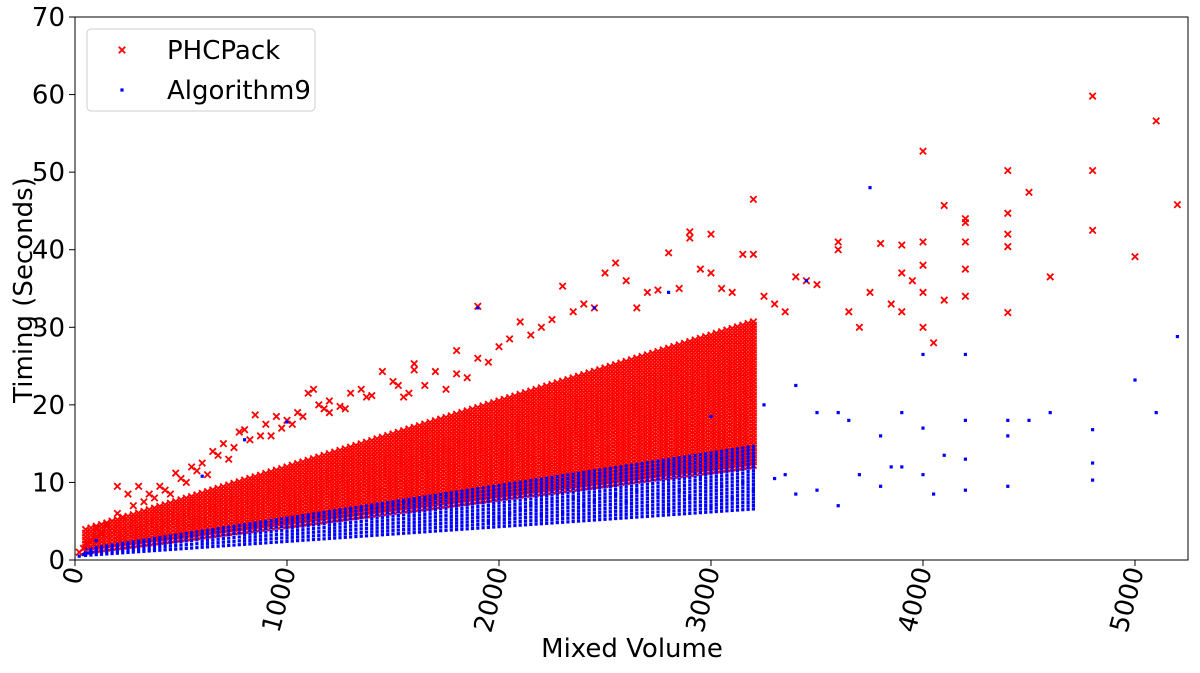  Describe the element at coordinates (74, 576) in the screenshot. I see `x-tick-label: 0` at that location.